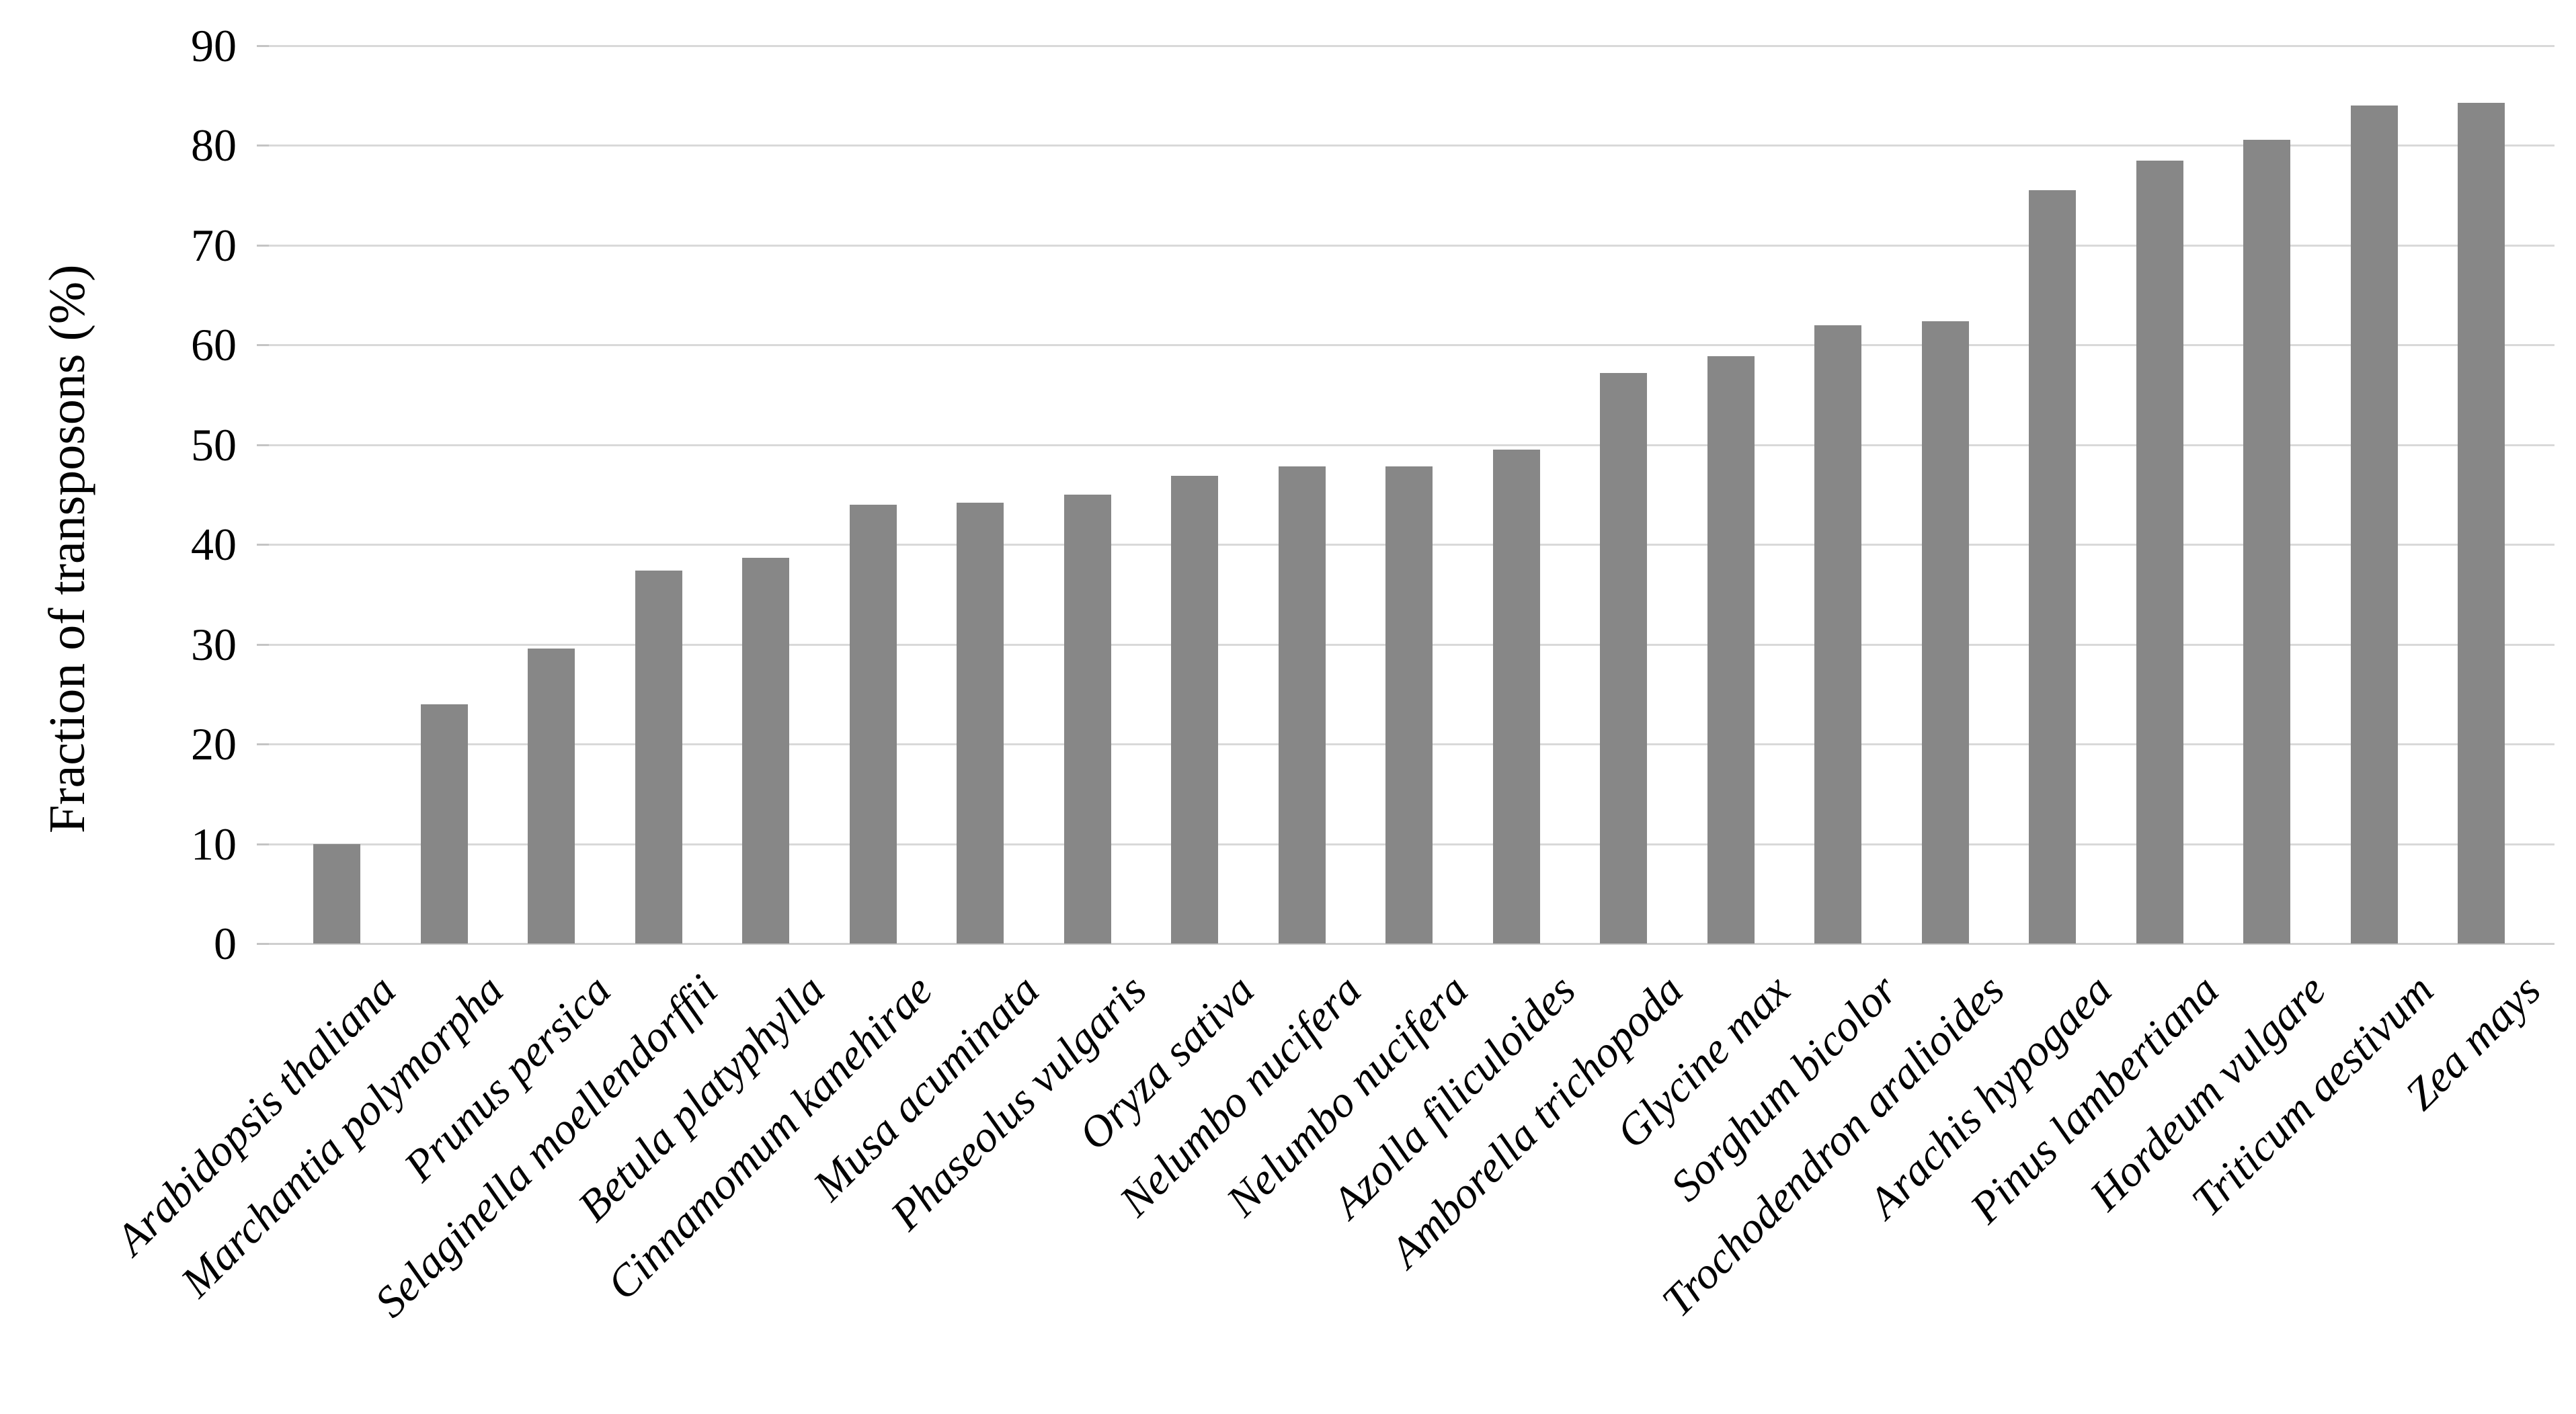  Describe the element at coordinates (67, 549) in the screenshot. I see `y-axis-title: Fraction of transposons (%)` at that location.